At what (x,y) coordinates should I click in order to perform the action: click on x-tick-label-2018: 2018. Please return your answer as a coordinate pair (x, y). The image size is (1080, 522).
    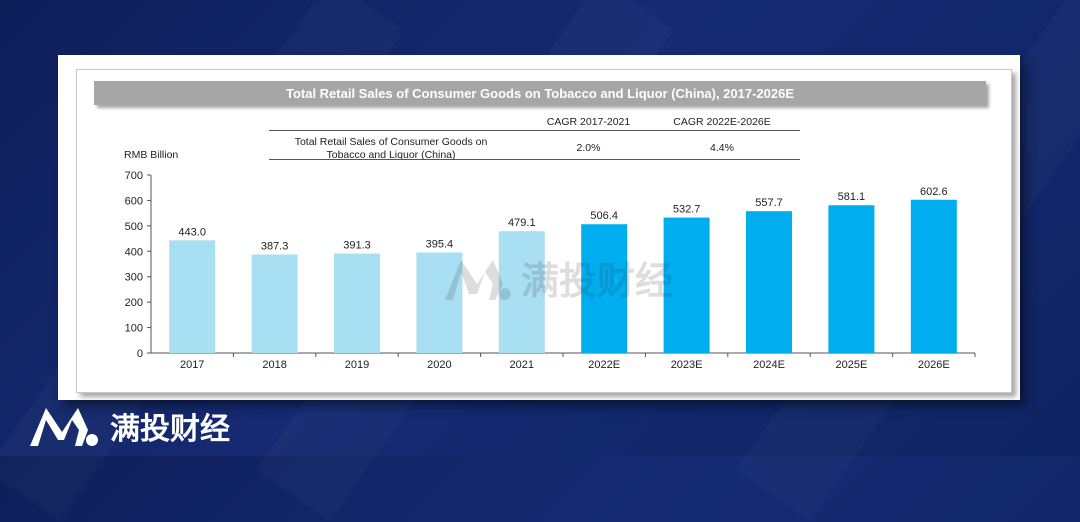
    Looking at the image, I should click on (274, 365).